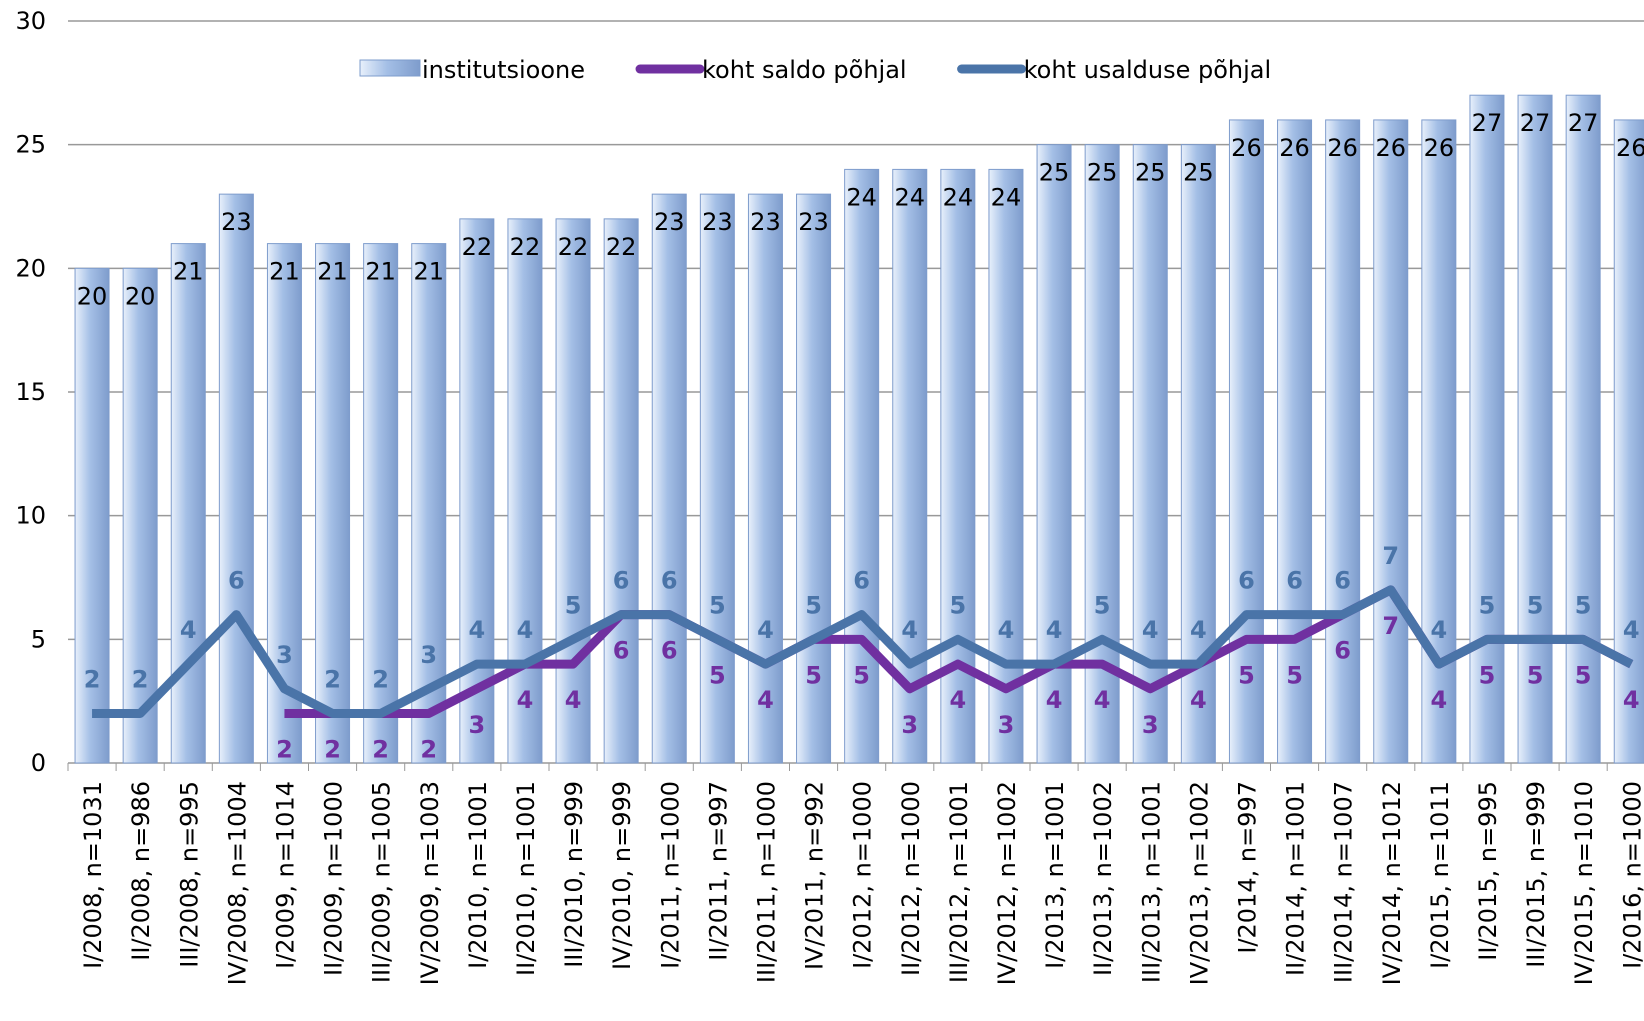 The width and height of the screenshot is (1644, 1021). I want to click on x-tick-label: IV/2014, n=1012, so click(1392, 883).